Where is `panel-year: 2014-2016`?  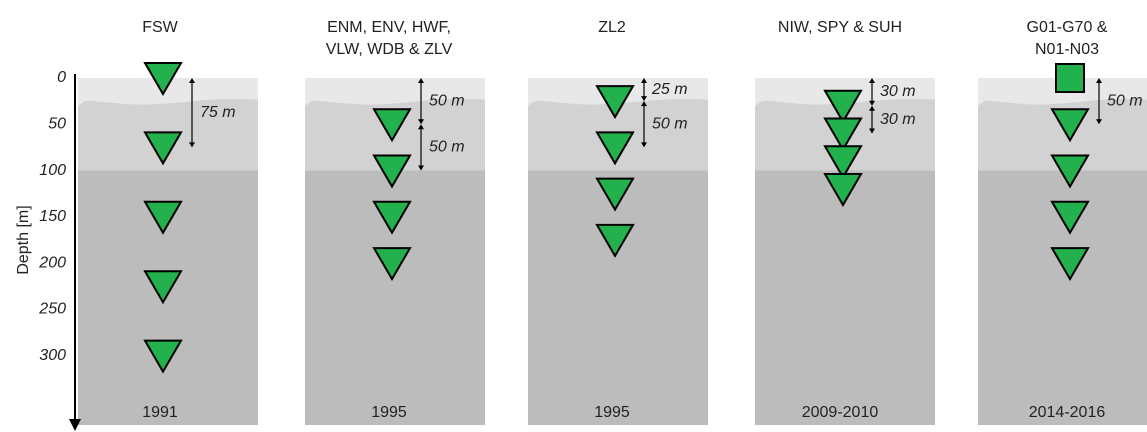 panel-year: 2014-2016 is located at coordinates (1067, 412).